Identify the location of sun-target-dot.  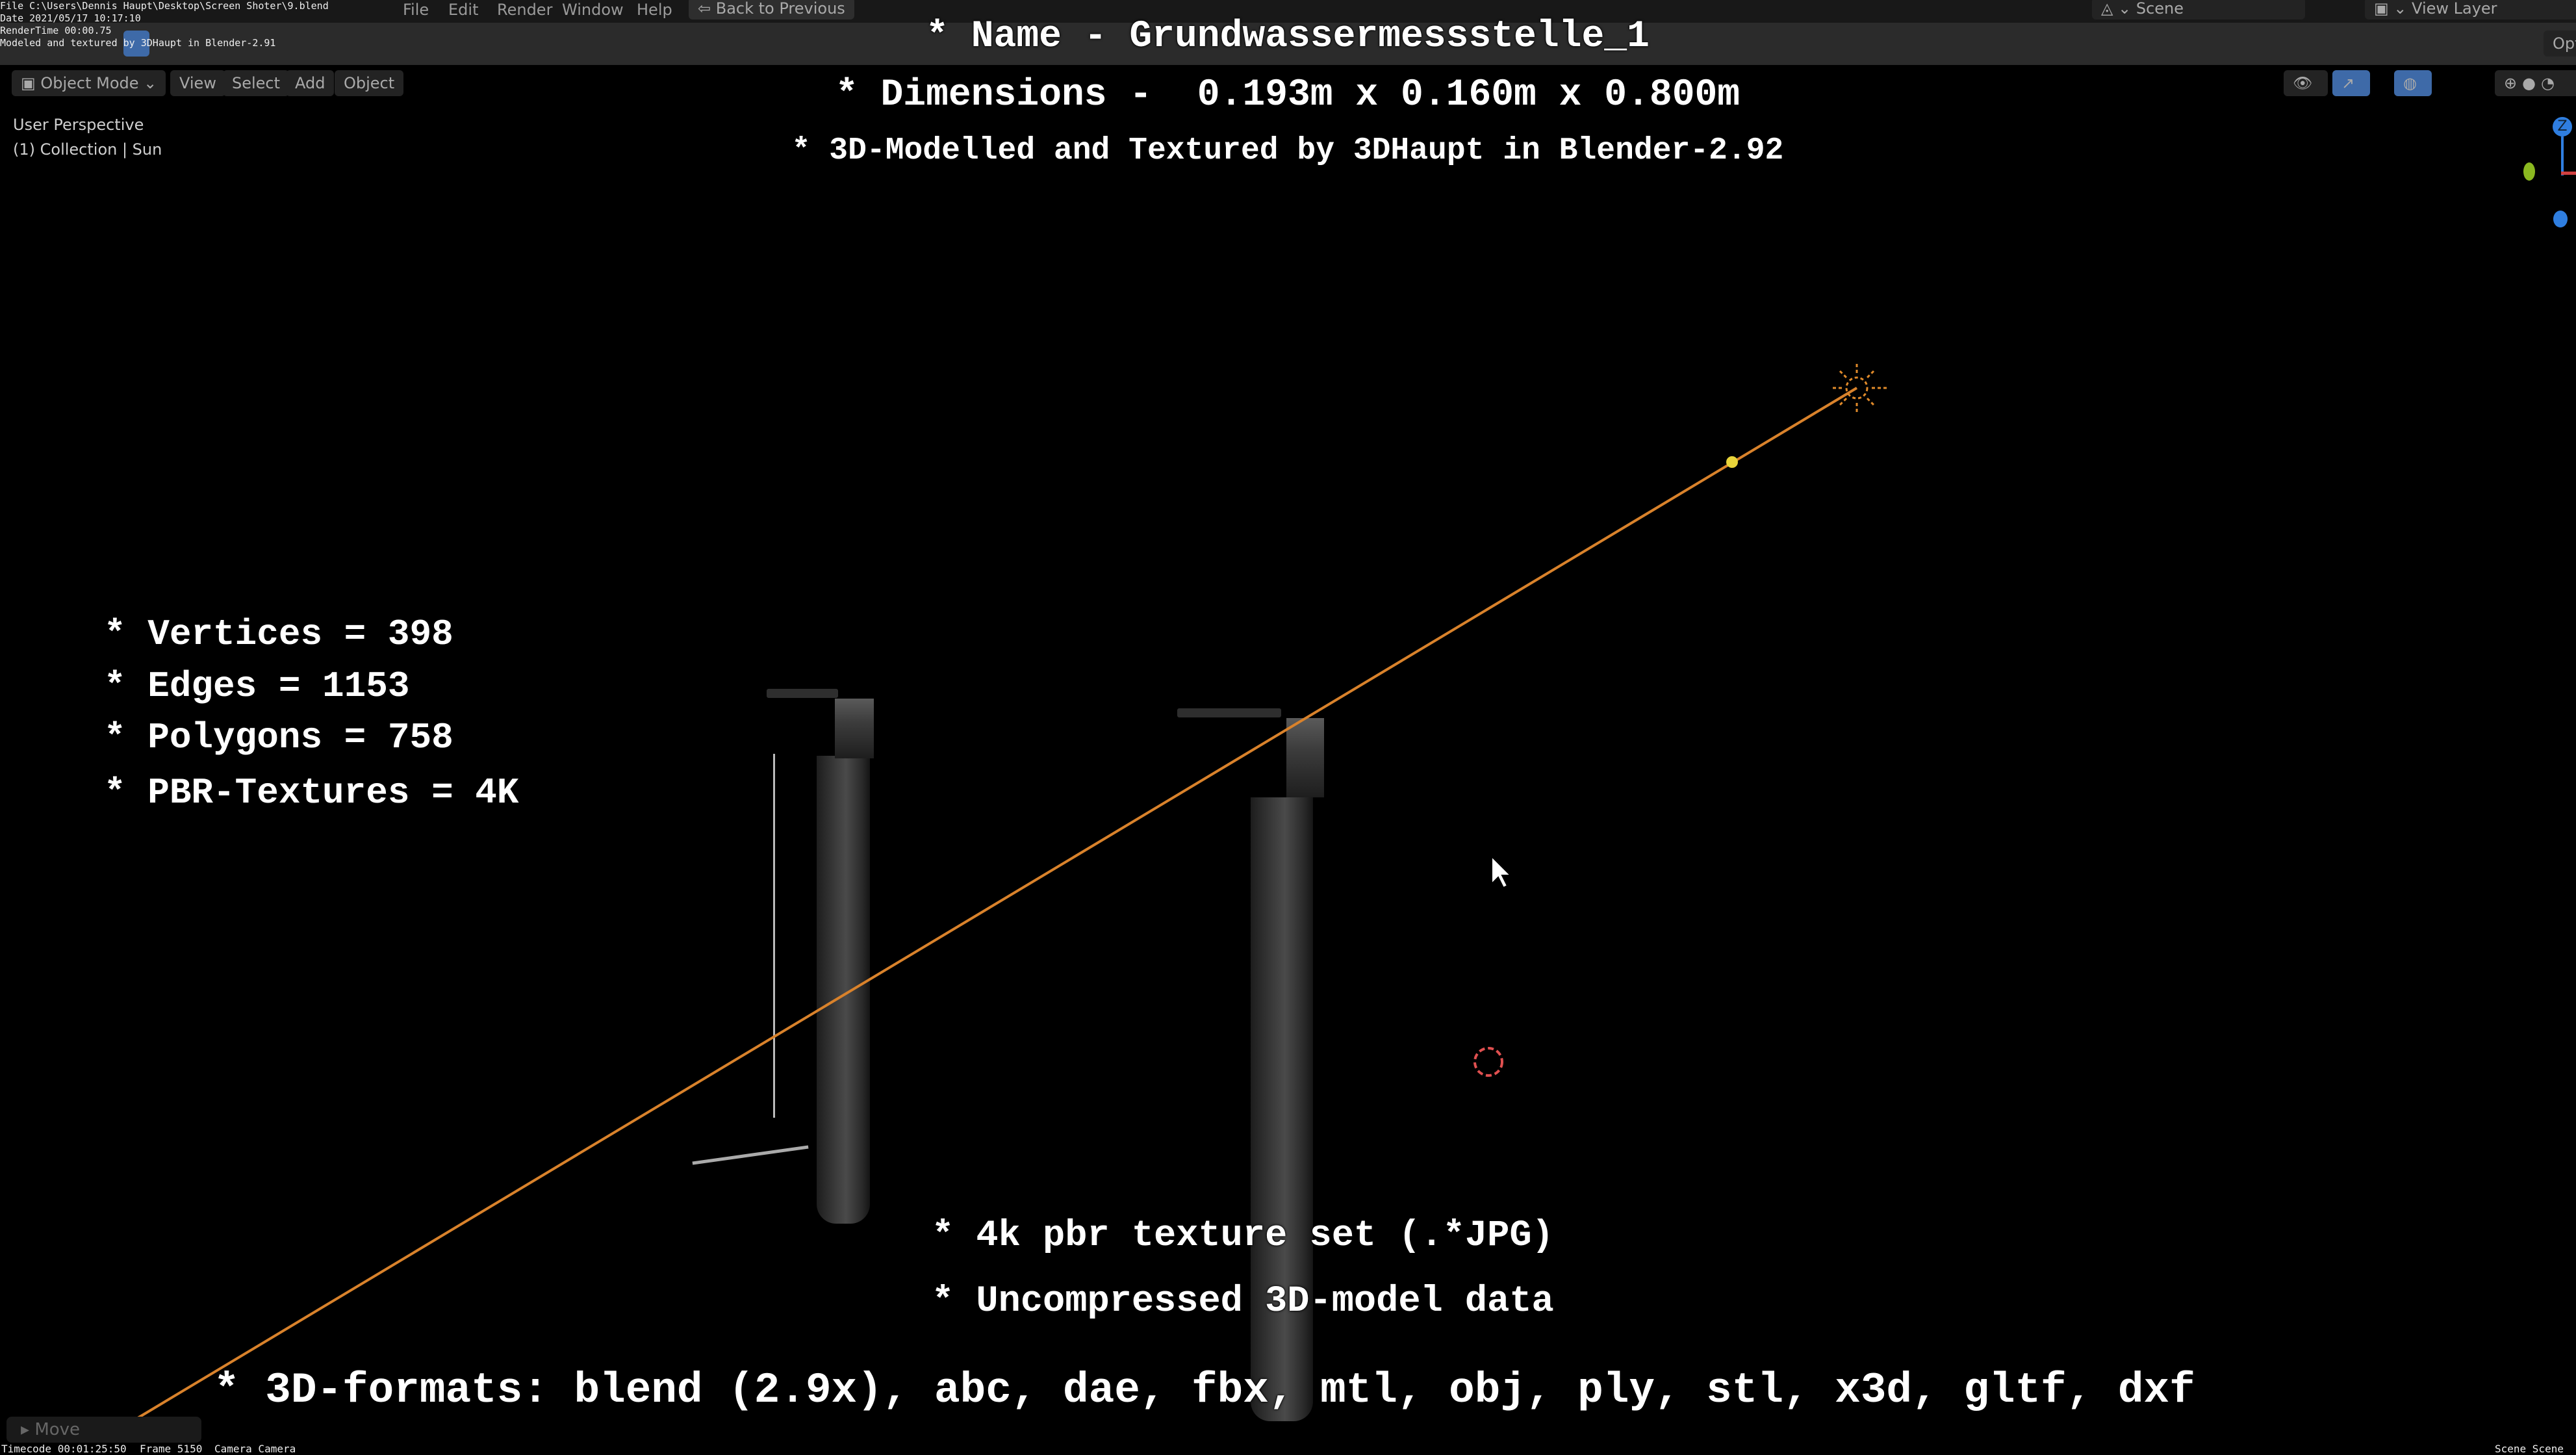
(1732, 462).